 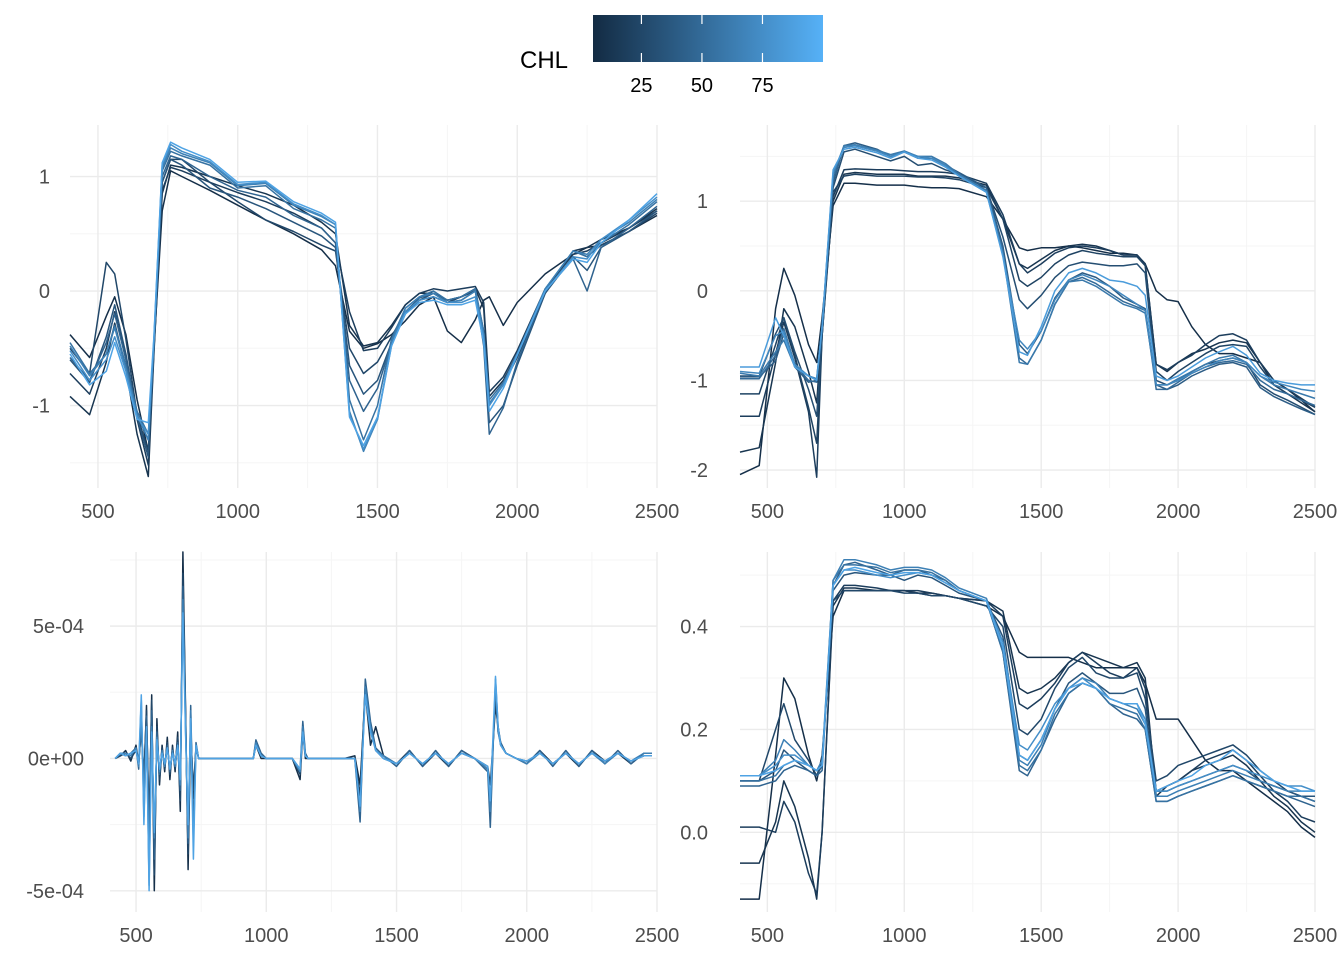 What do you see at coordinates (694, 730) in the screenshot?
I see `y-tick-label: 0.2` at bounding box center [694, 730].